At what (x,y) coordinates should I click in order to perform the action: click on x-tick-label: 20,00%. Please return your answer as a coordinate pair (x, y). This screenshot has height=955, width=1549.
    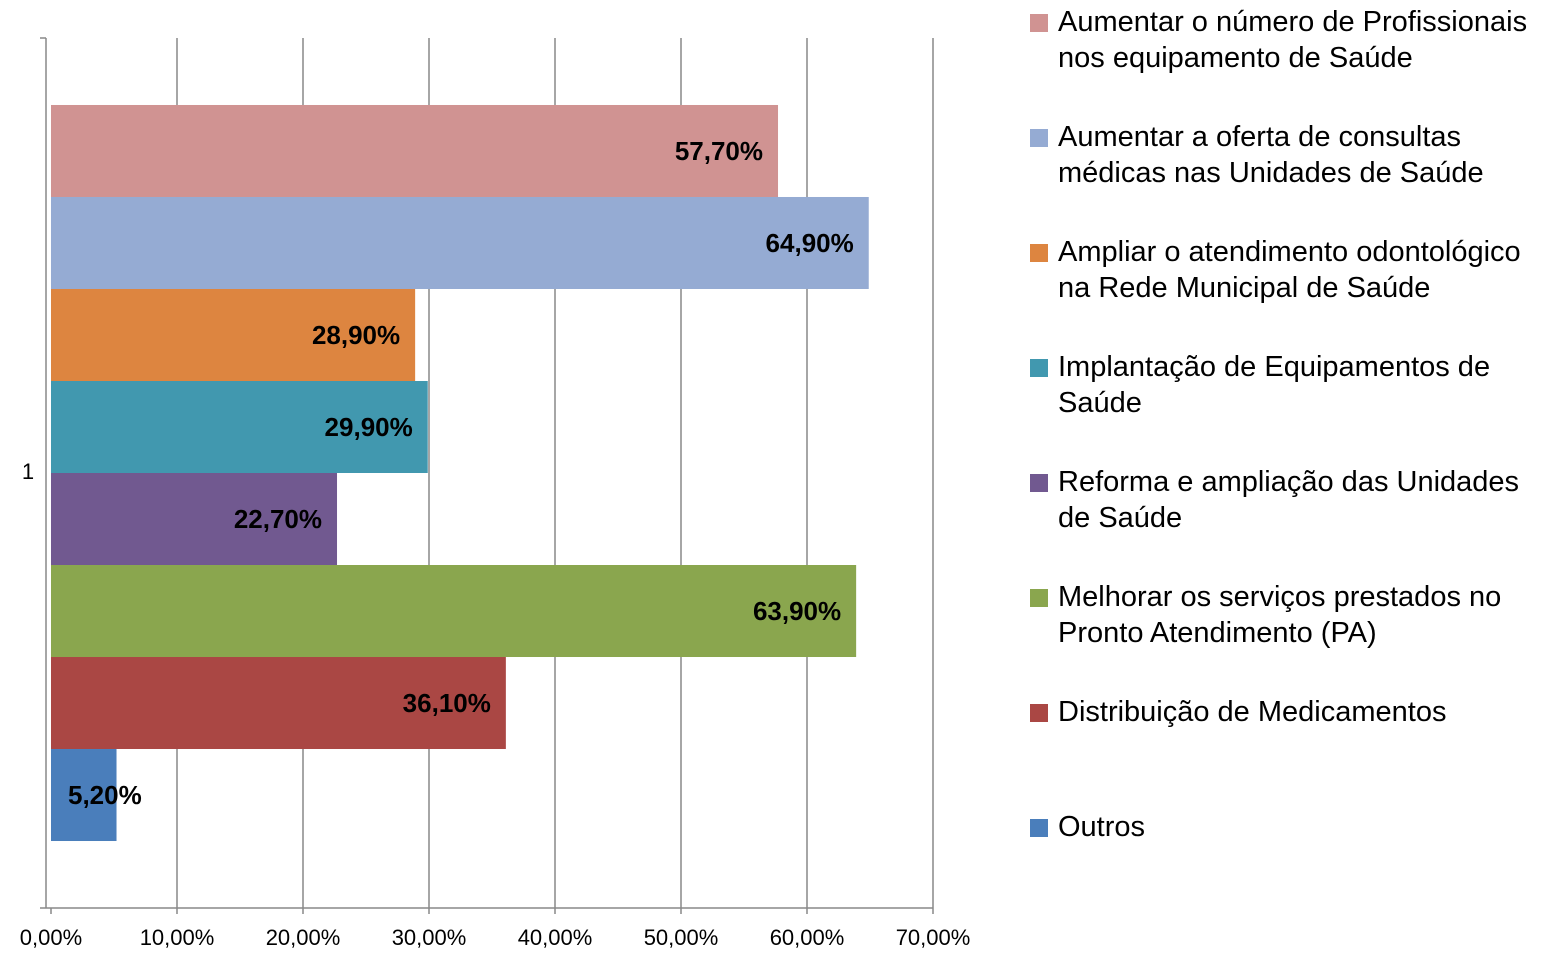
    Looking at the image, I should click on (303, 937).